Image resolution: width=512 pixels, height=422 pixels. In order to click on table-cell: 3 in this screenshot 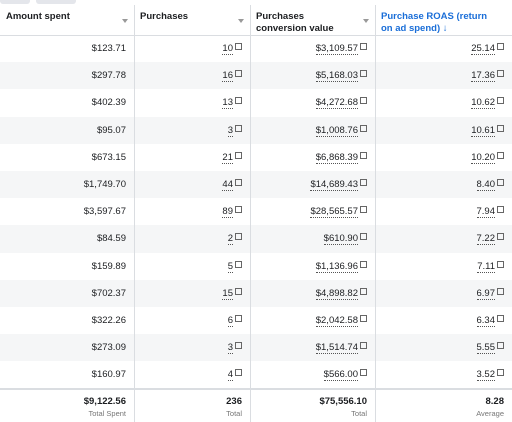, I will do `click(192, 347)`.